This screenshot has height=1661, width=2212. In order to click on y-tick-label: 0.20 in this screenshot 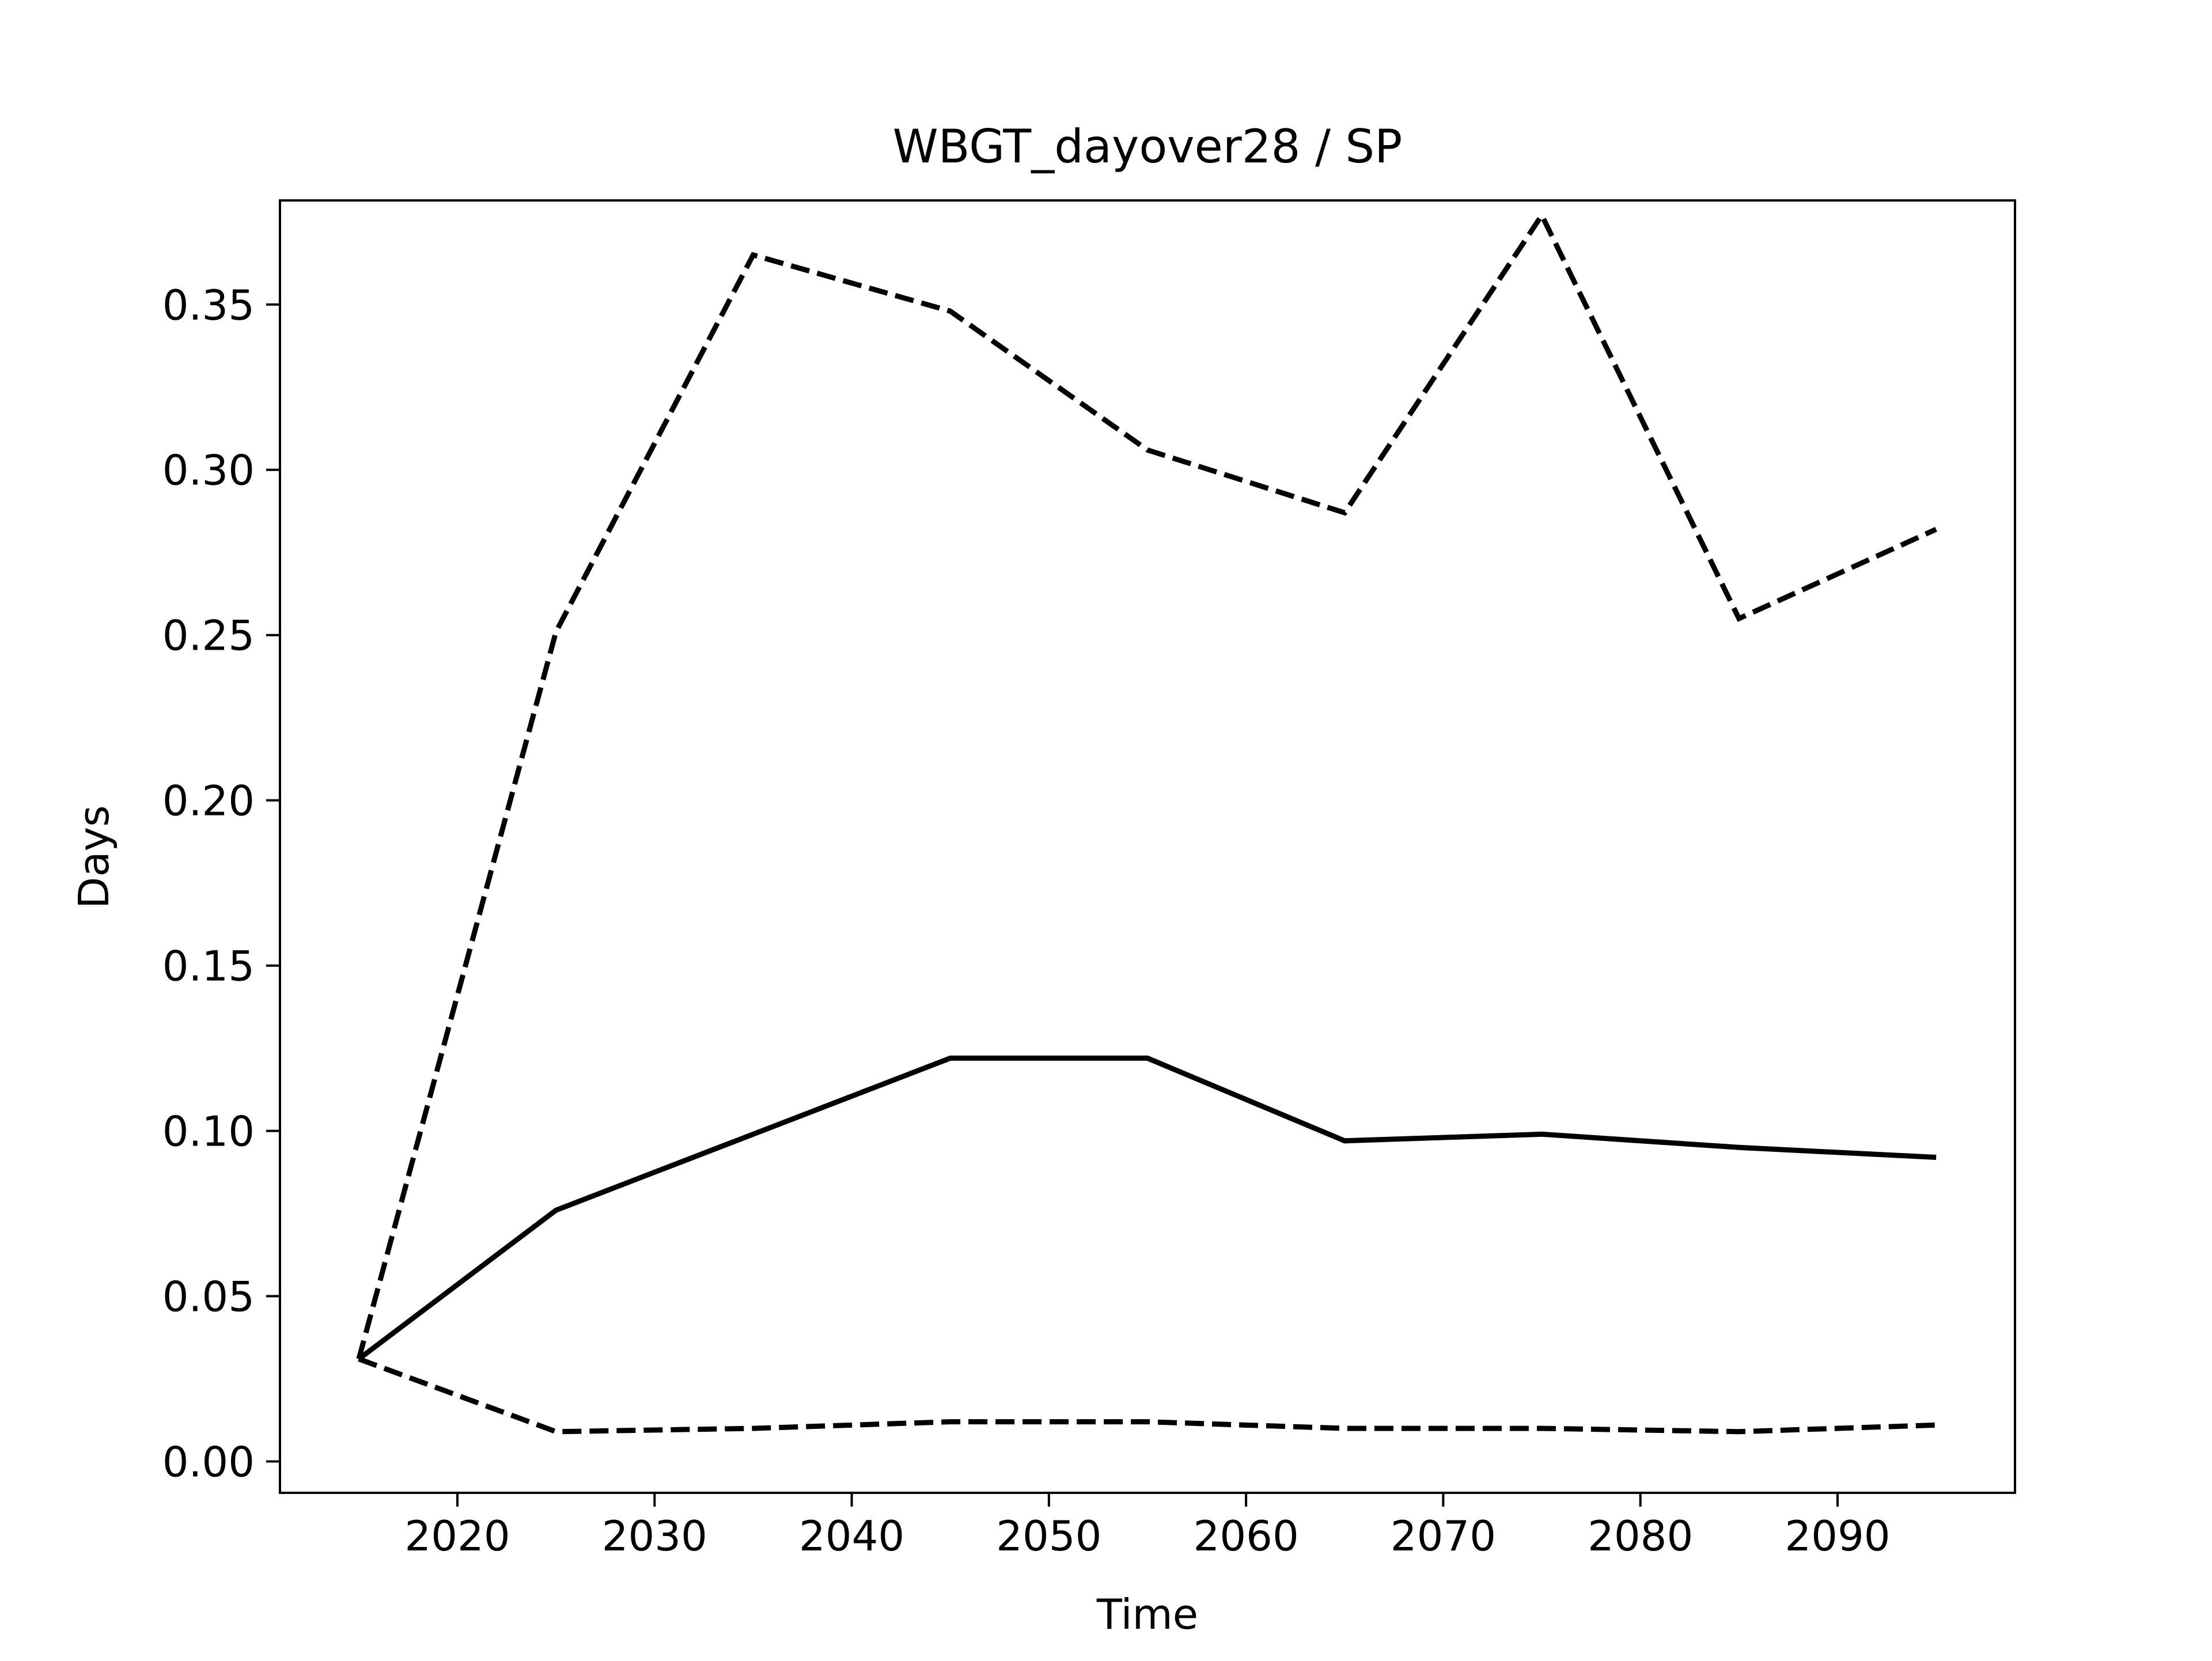, I will do `click(208, 801)`.